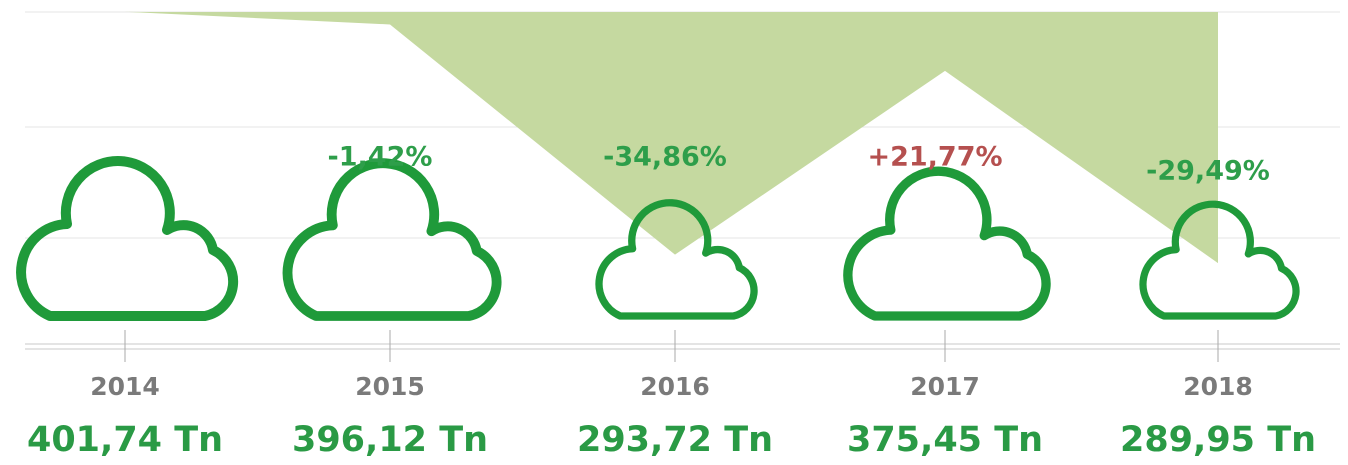 Image resolution: width=1348 pixels, height=465 pixels. What do you see at coordinates (390, 386) in the screenshot?
I see `x-tick-label: 2015` at bounding box center [390, 386].